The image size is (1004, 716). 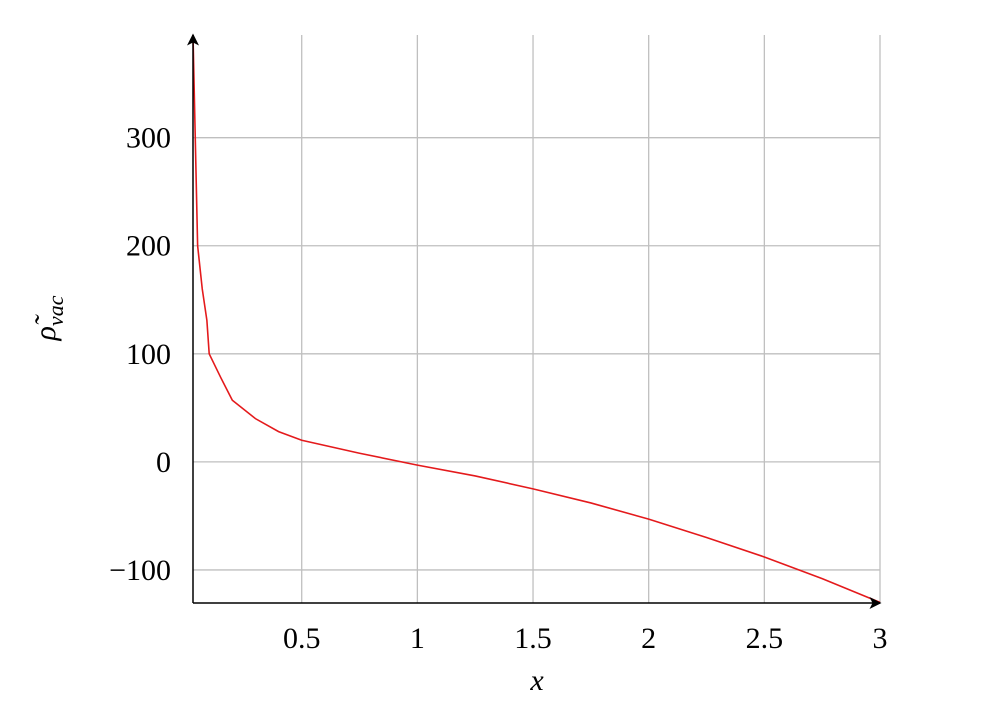 What do you see at coordinates (765, 638) in the screenshot?
I see `x-tick-label: 2.5` at bounding box center [765, 638].